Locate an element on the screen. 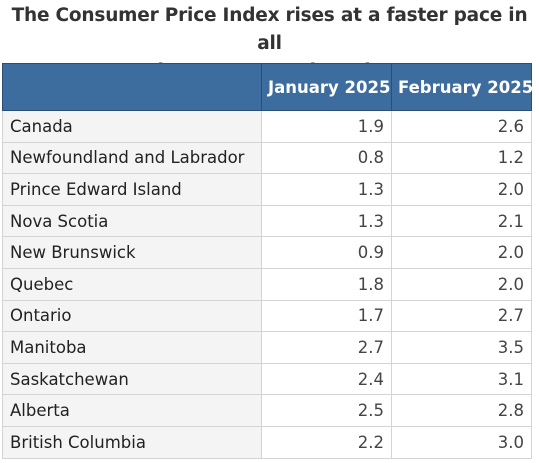 The height and width of the screenshot is (463, 539). january-2025-value-cell: 1.9 is located at coordinates (326, 126).